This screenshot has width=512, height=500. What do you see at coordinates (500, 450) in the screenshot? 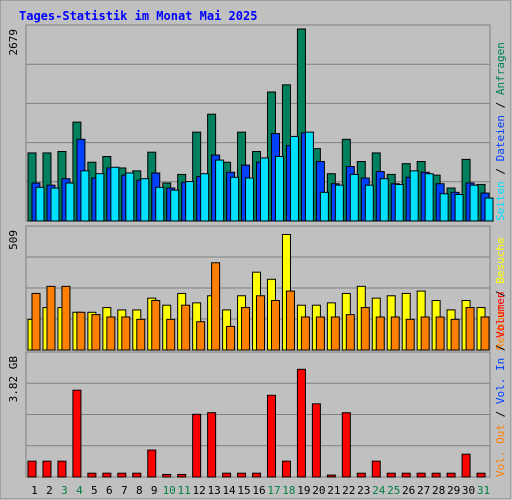
I see `legend-item: Vol. Out` at bounding box center [500, 450].